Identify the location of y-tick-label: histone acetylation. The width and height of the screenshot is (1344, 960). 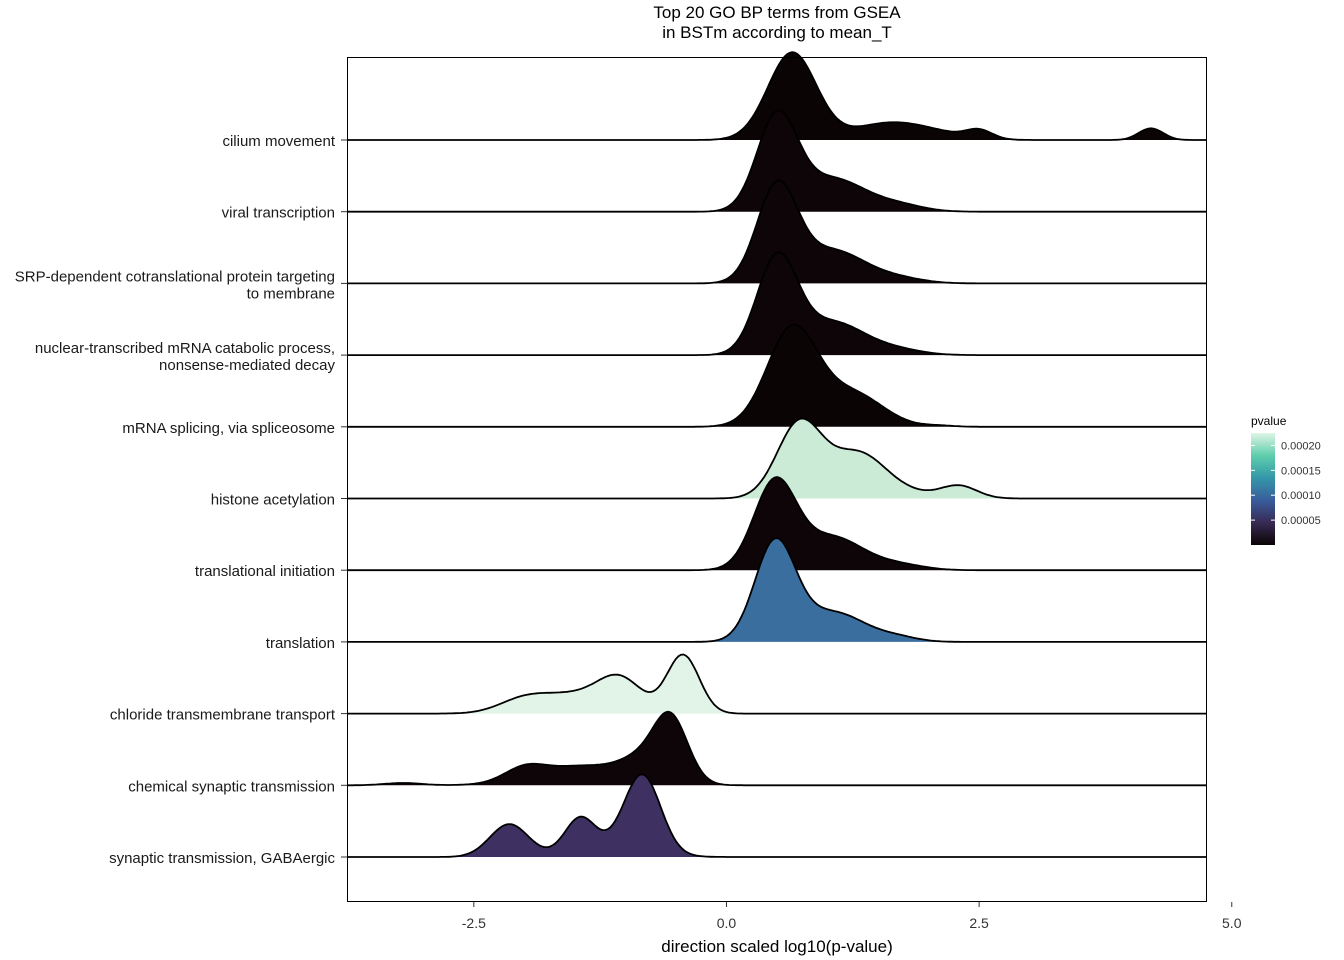
(273, 500).